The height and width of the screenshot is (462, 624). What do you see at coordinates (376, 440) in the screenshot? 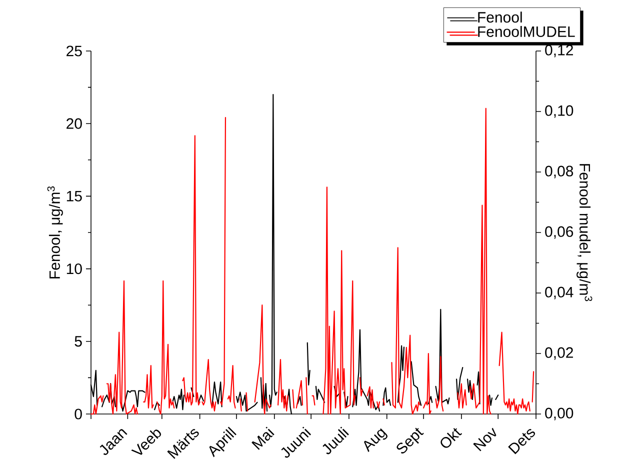
I see `x-tick-label: Aug` at bounding box center [376, 440].